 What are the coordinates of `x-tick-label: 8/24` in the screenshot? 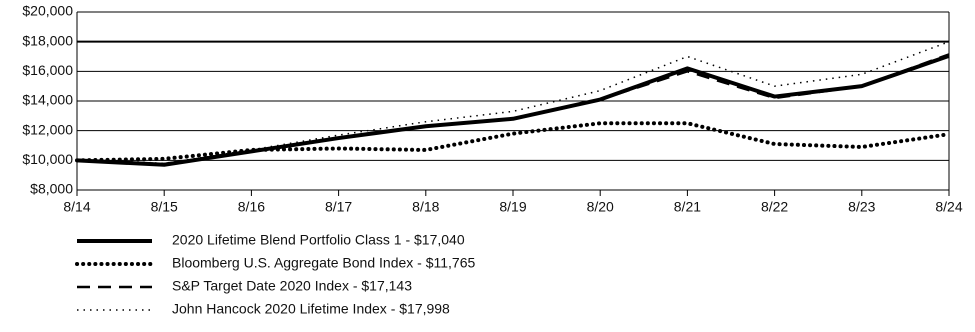 It's located at (948, 207).